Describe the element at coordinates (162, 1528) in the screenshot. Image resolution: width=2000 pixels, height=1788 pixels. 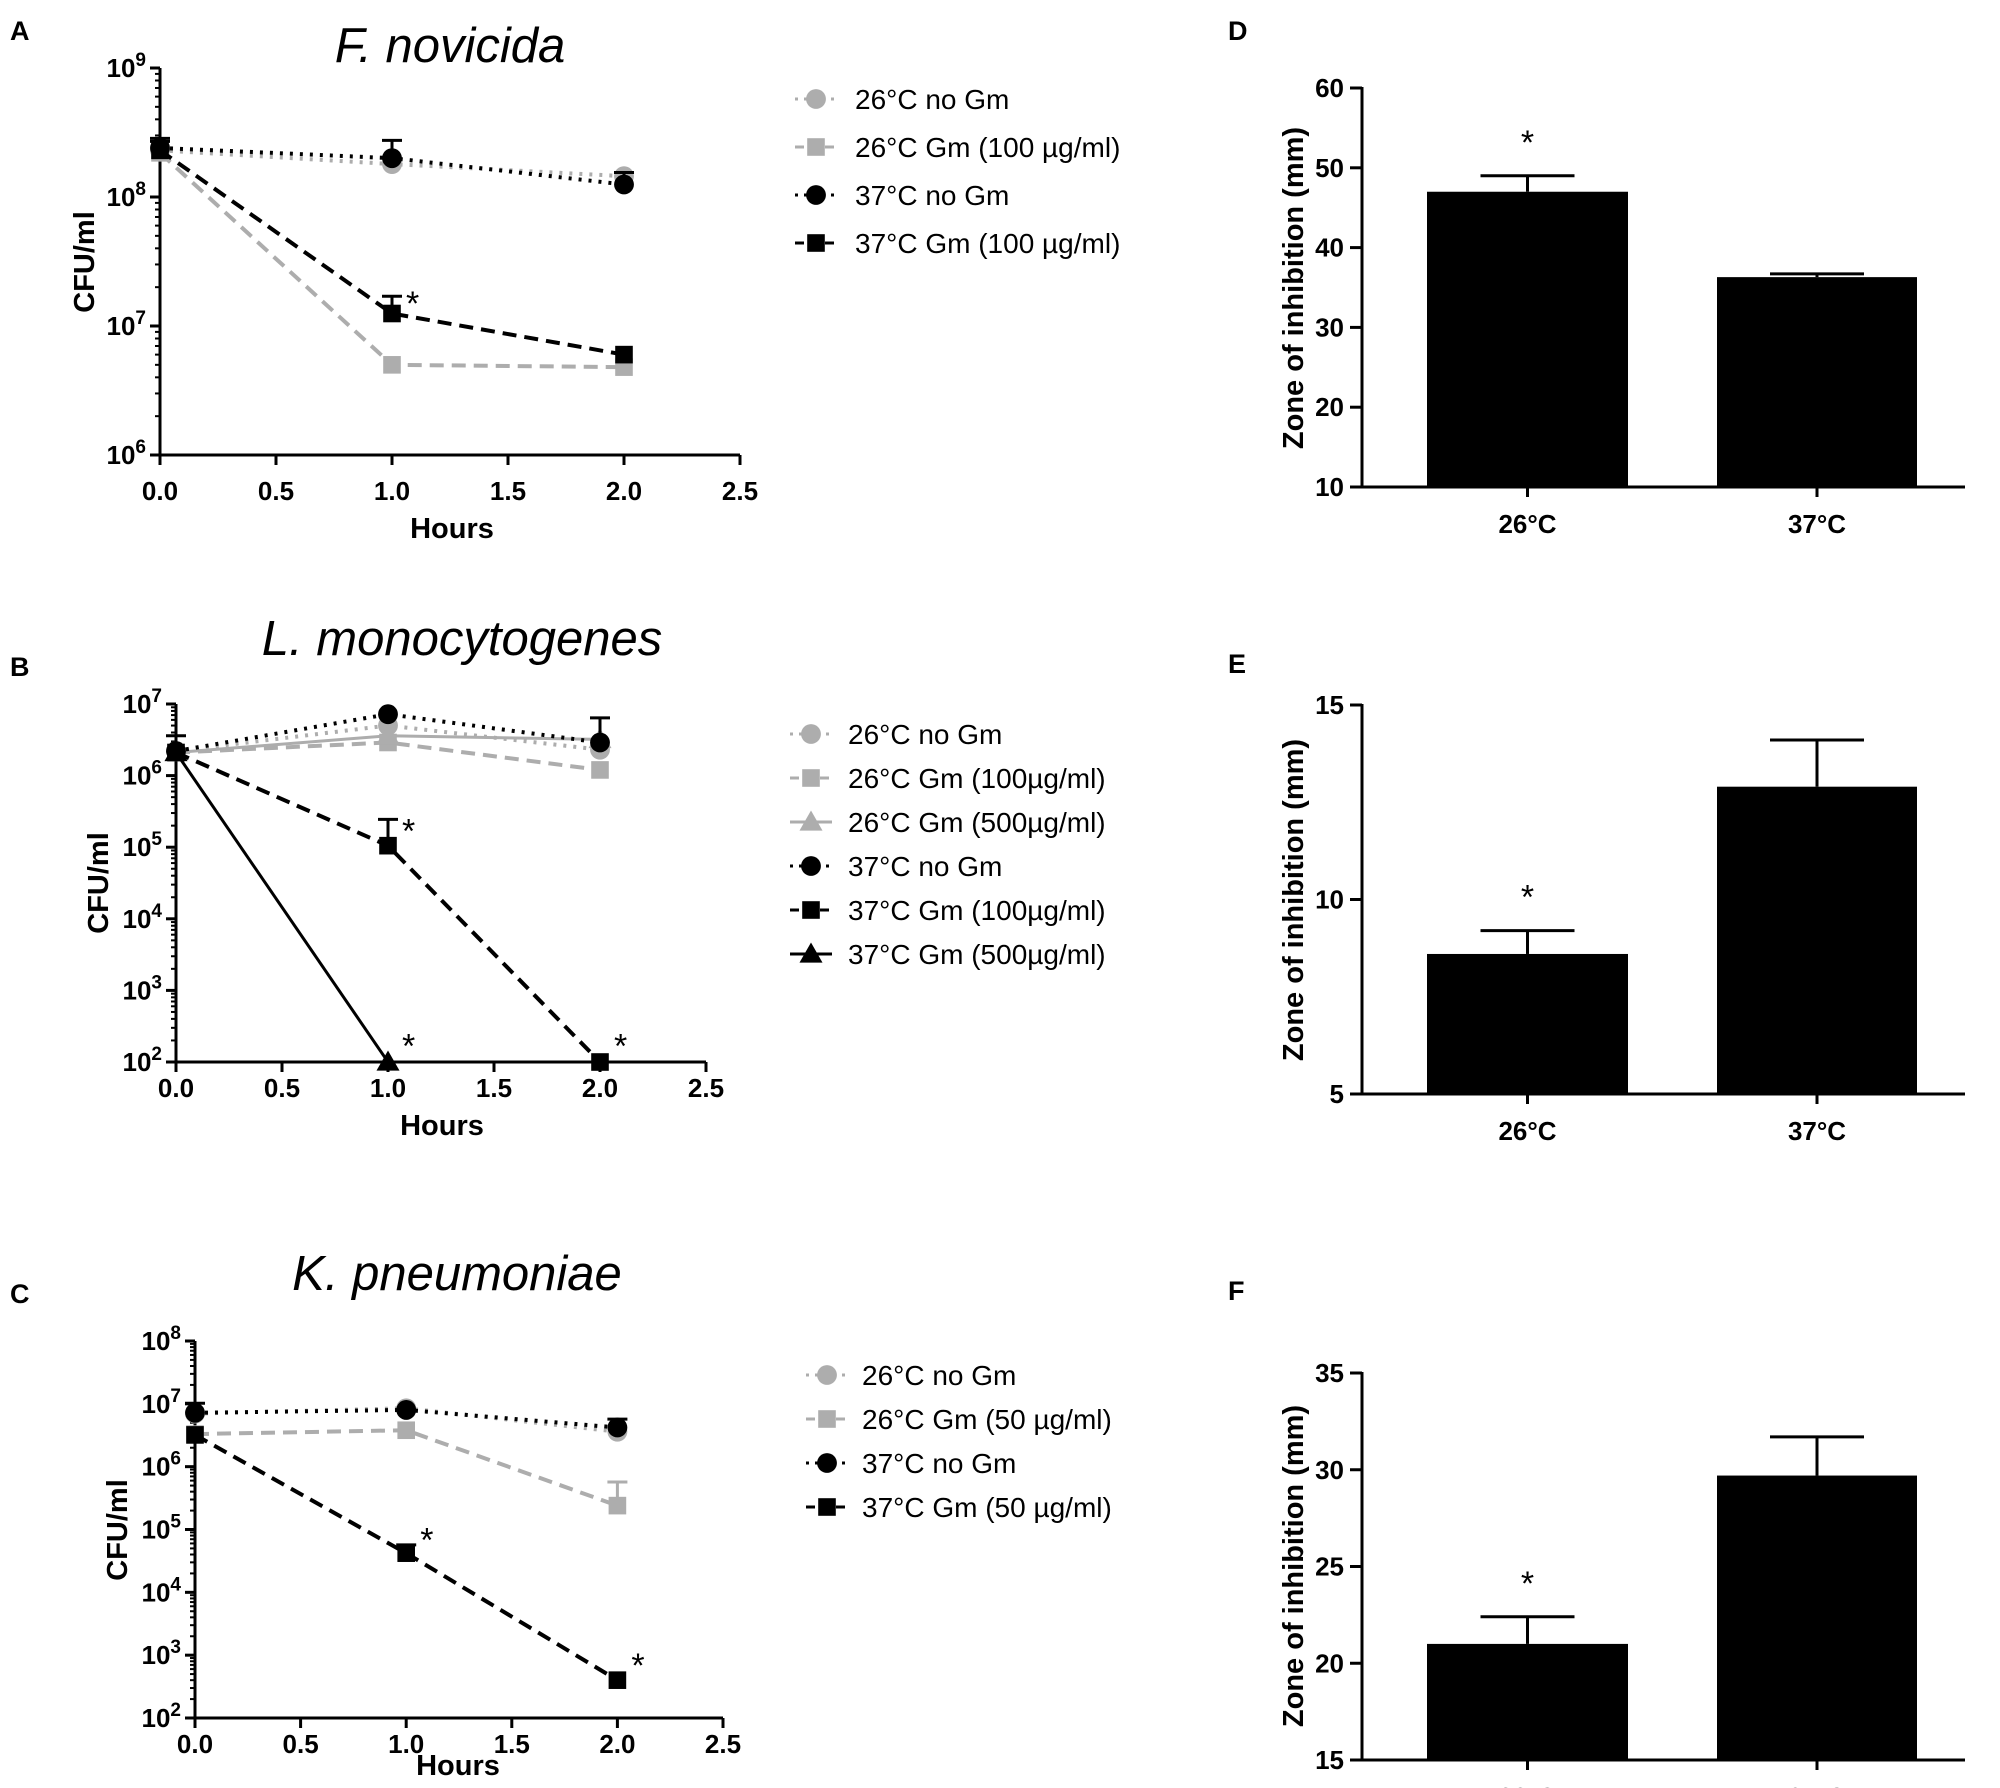
I see `y-tick-label-c: 10⁵` at that location.